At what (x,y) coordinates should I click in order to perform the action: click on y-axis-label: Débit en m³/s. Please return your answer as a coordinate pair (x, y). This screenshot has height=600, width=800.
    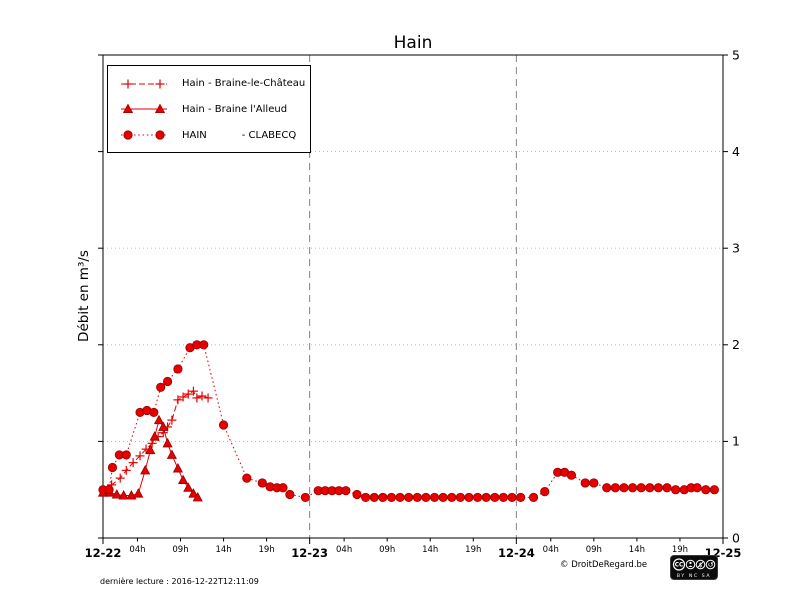
    Looking at the image, I should click on (84, 296).